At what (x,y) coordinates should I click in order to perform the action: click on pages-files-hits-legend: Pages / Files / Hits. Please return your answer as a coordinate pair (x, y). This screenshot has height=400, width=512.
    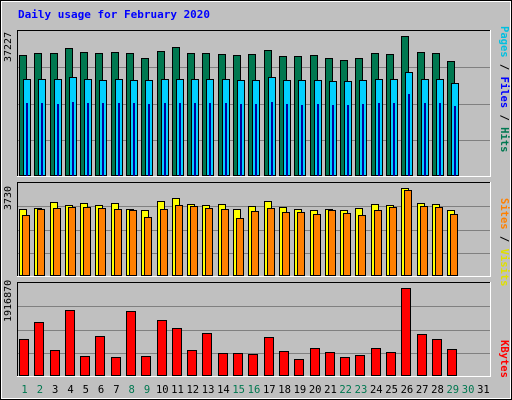
    Looking at the image, I should click on (504, 89).